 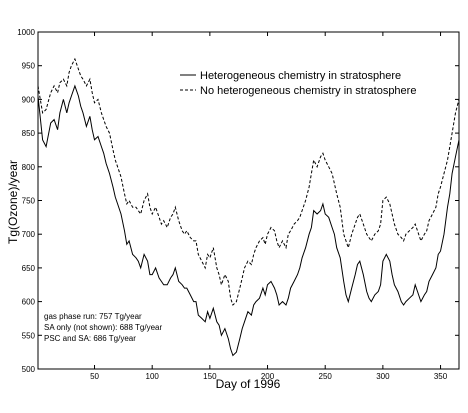 I want to click on y-tick-label-800: 800, so click(x=29, y=167).